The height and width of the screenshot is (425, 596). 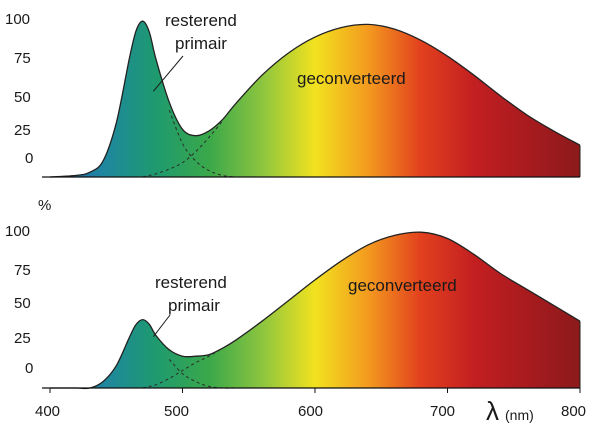 I want to click on x-tick-label: 600, so click(x=310, y=411).